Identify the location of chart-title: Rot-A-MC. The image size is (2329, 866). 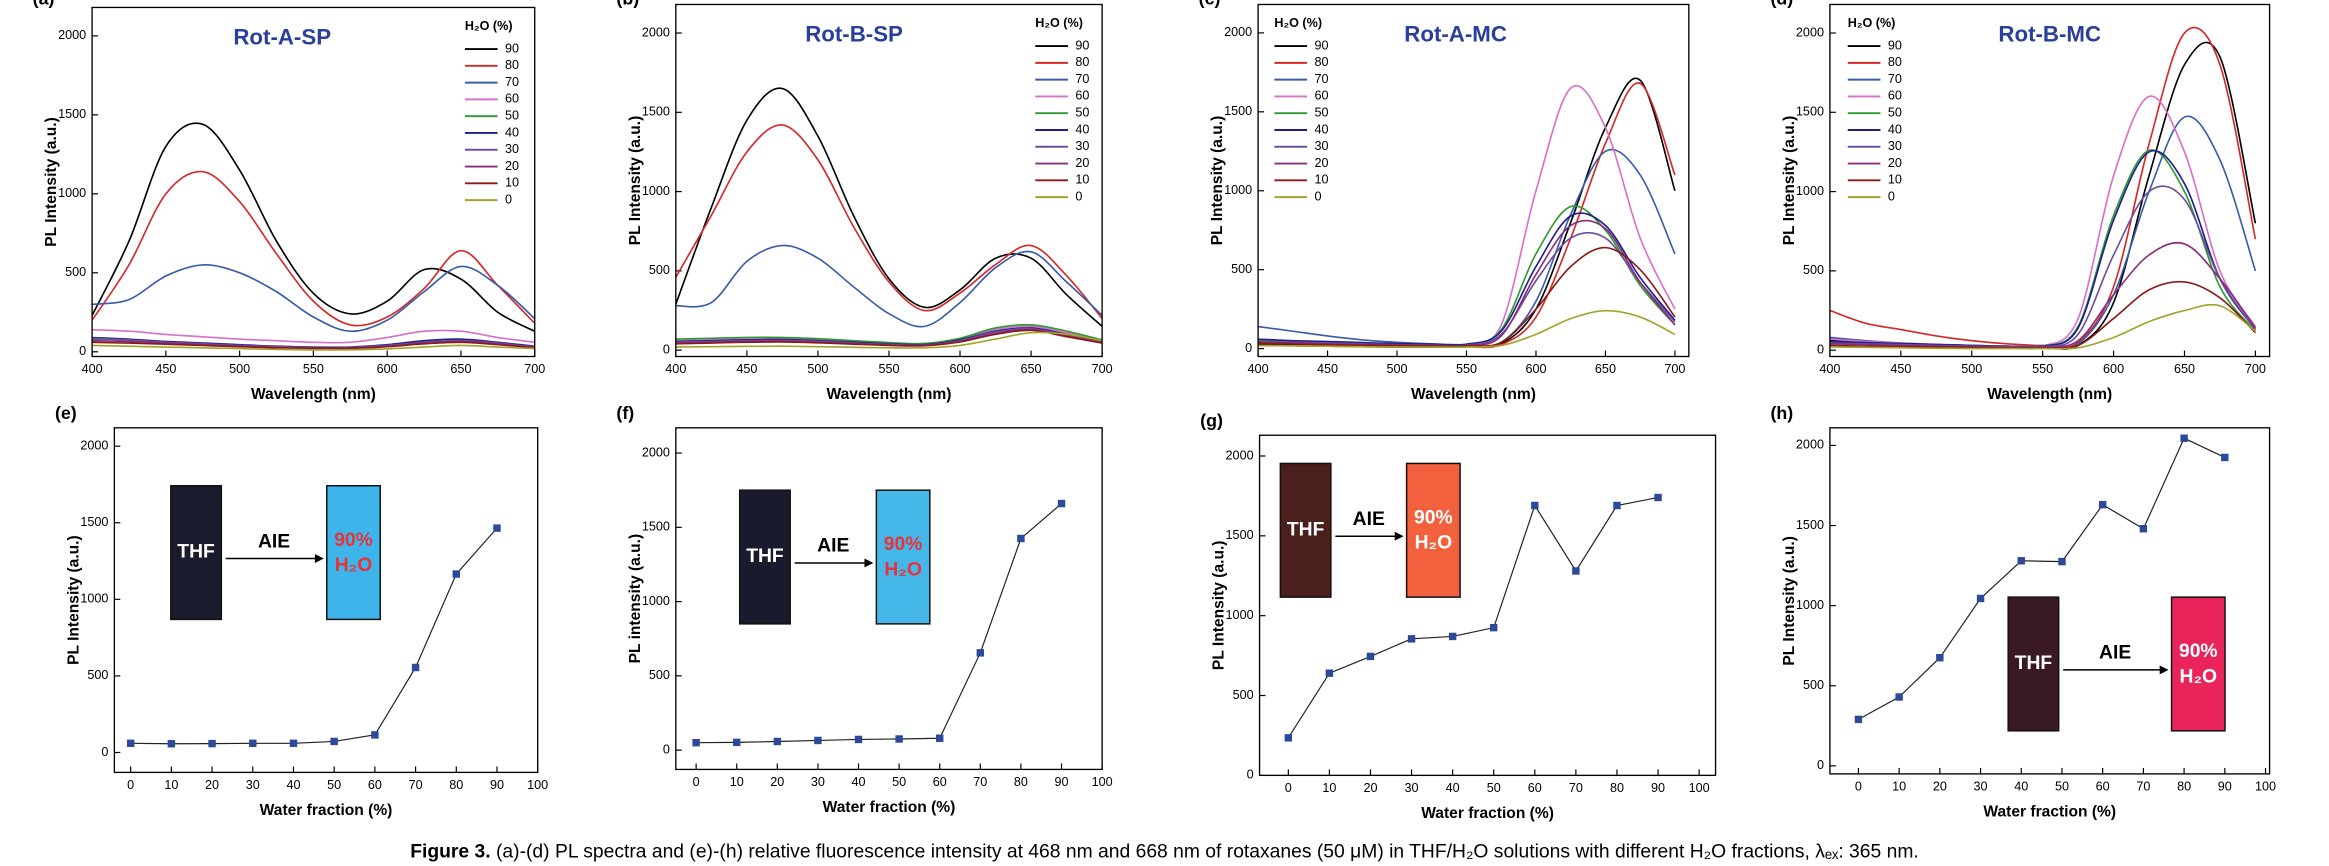
(1455, 34).